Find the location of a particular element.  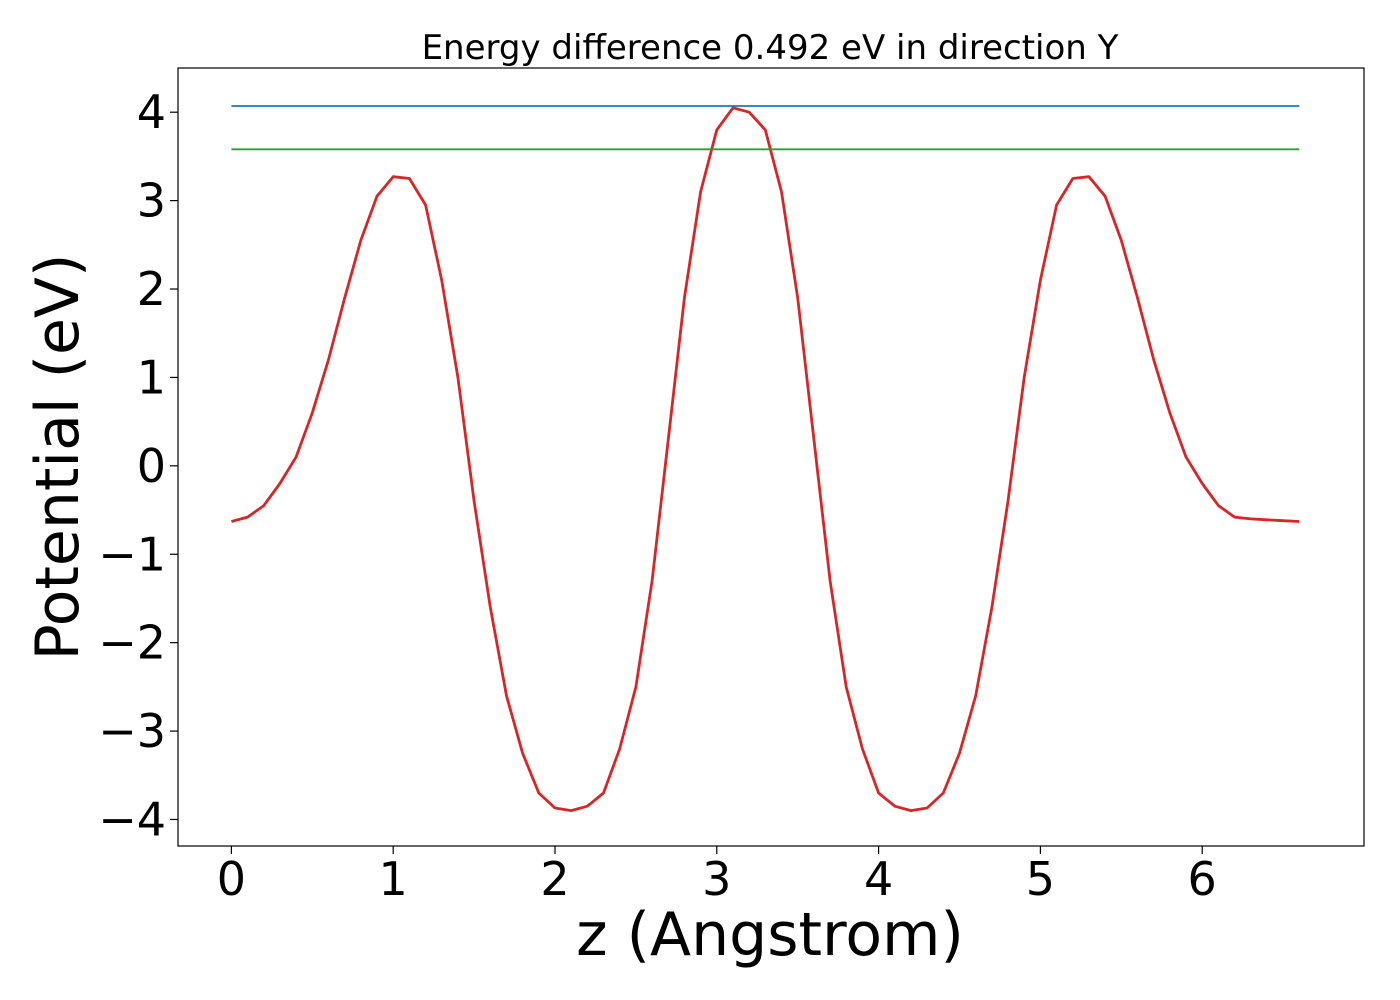

y-tick-label: 2 is located at coordinates (151, 289).